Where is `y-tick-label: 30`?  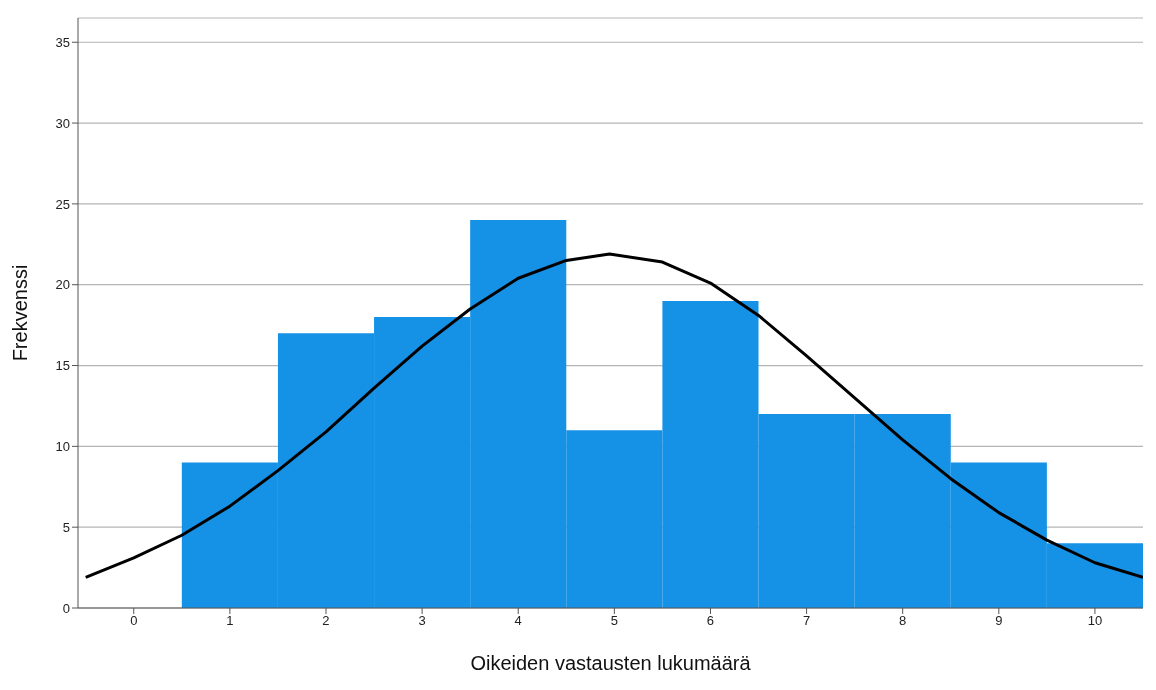
y-tick-label: 30 is located at coordinates (62, 123).